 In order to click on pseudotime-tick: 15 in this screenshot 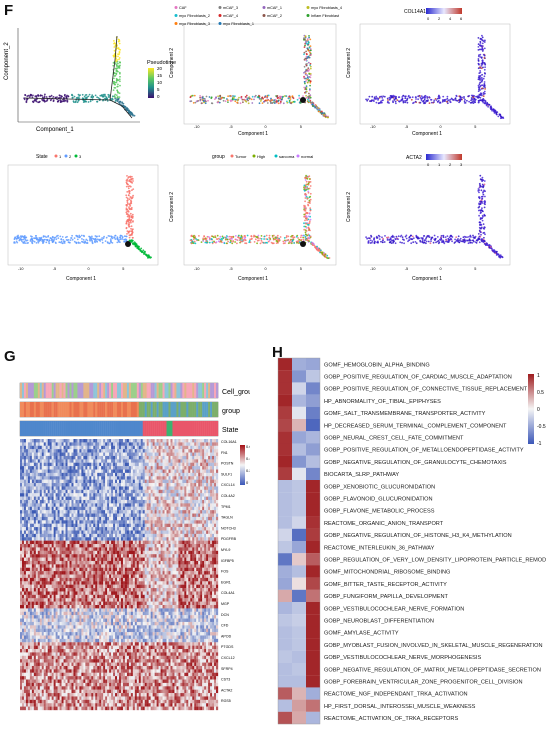, I will do `click(160, 75)`.